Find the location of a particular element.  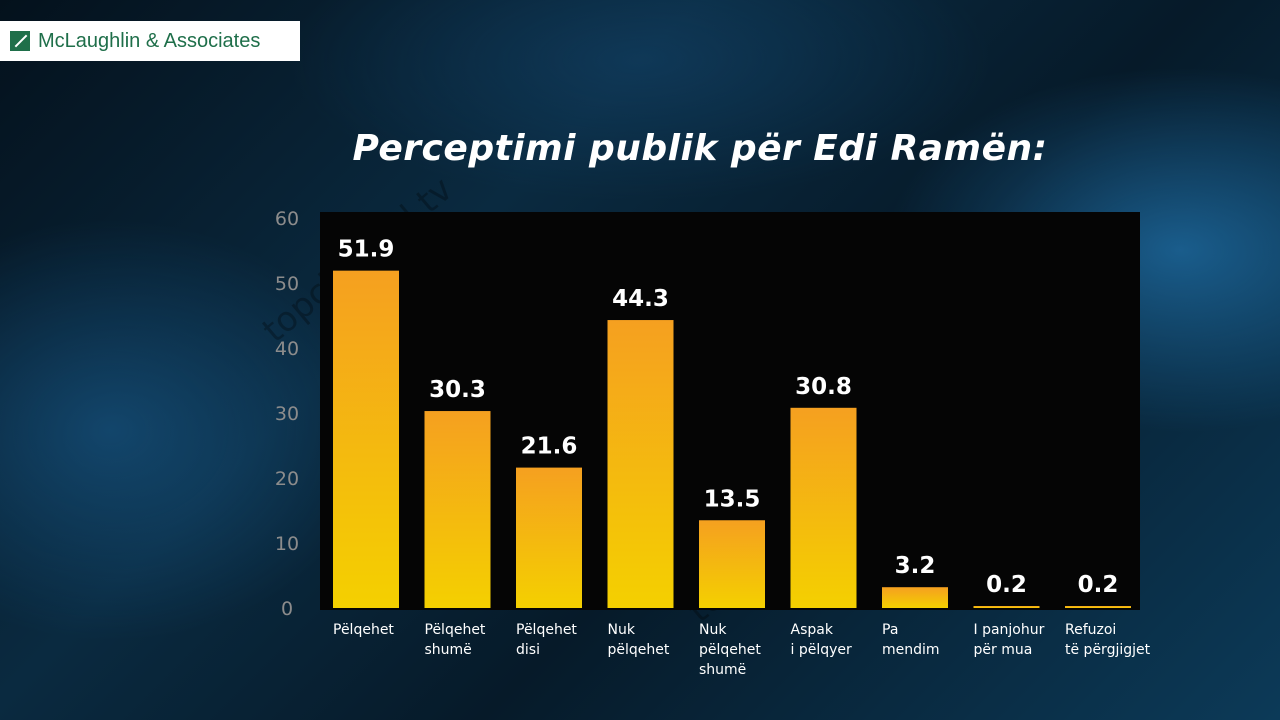

x-tick-label: Pëlqehet shumë is located at coordinates (455, 640).